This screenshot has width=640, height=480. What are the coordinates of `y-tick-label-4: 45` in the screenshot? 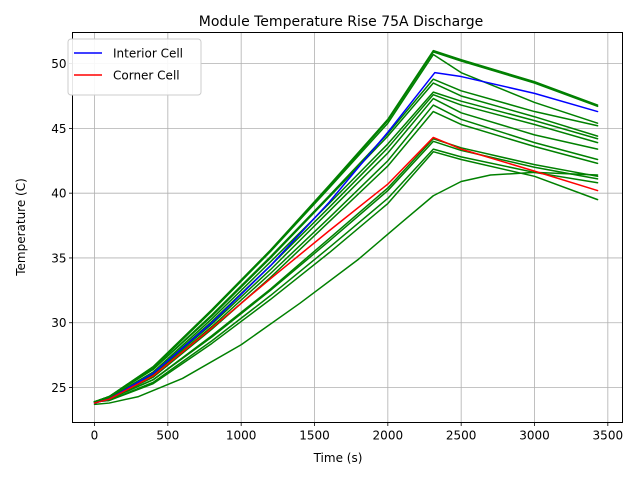 It's located at (58, 129).